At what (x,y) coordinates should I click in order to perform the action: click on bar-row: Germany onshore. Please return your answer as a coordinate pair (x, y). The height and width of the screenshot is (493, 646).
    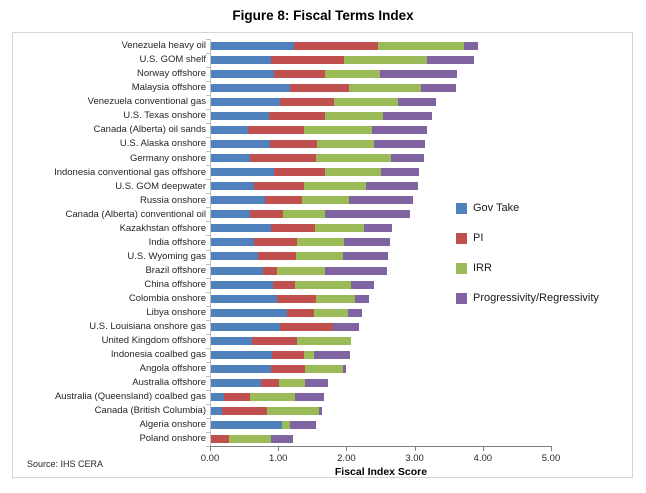
    Looking at the image, I should click on (322, 158).